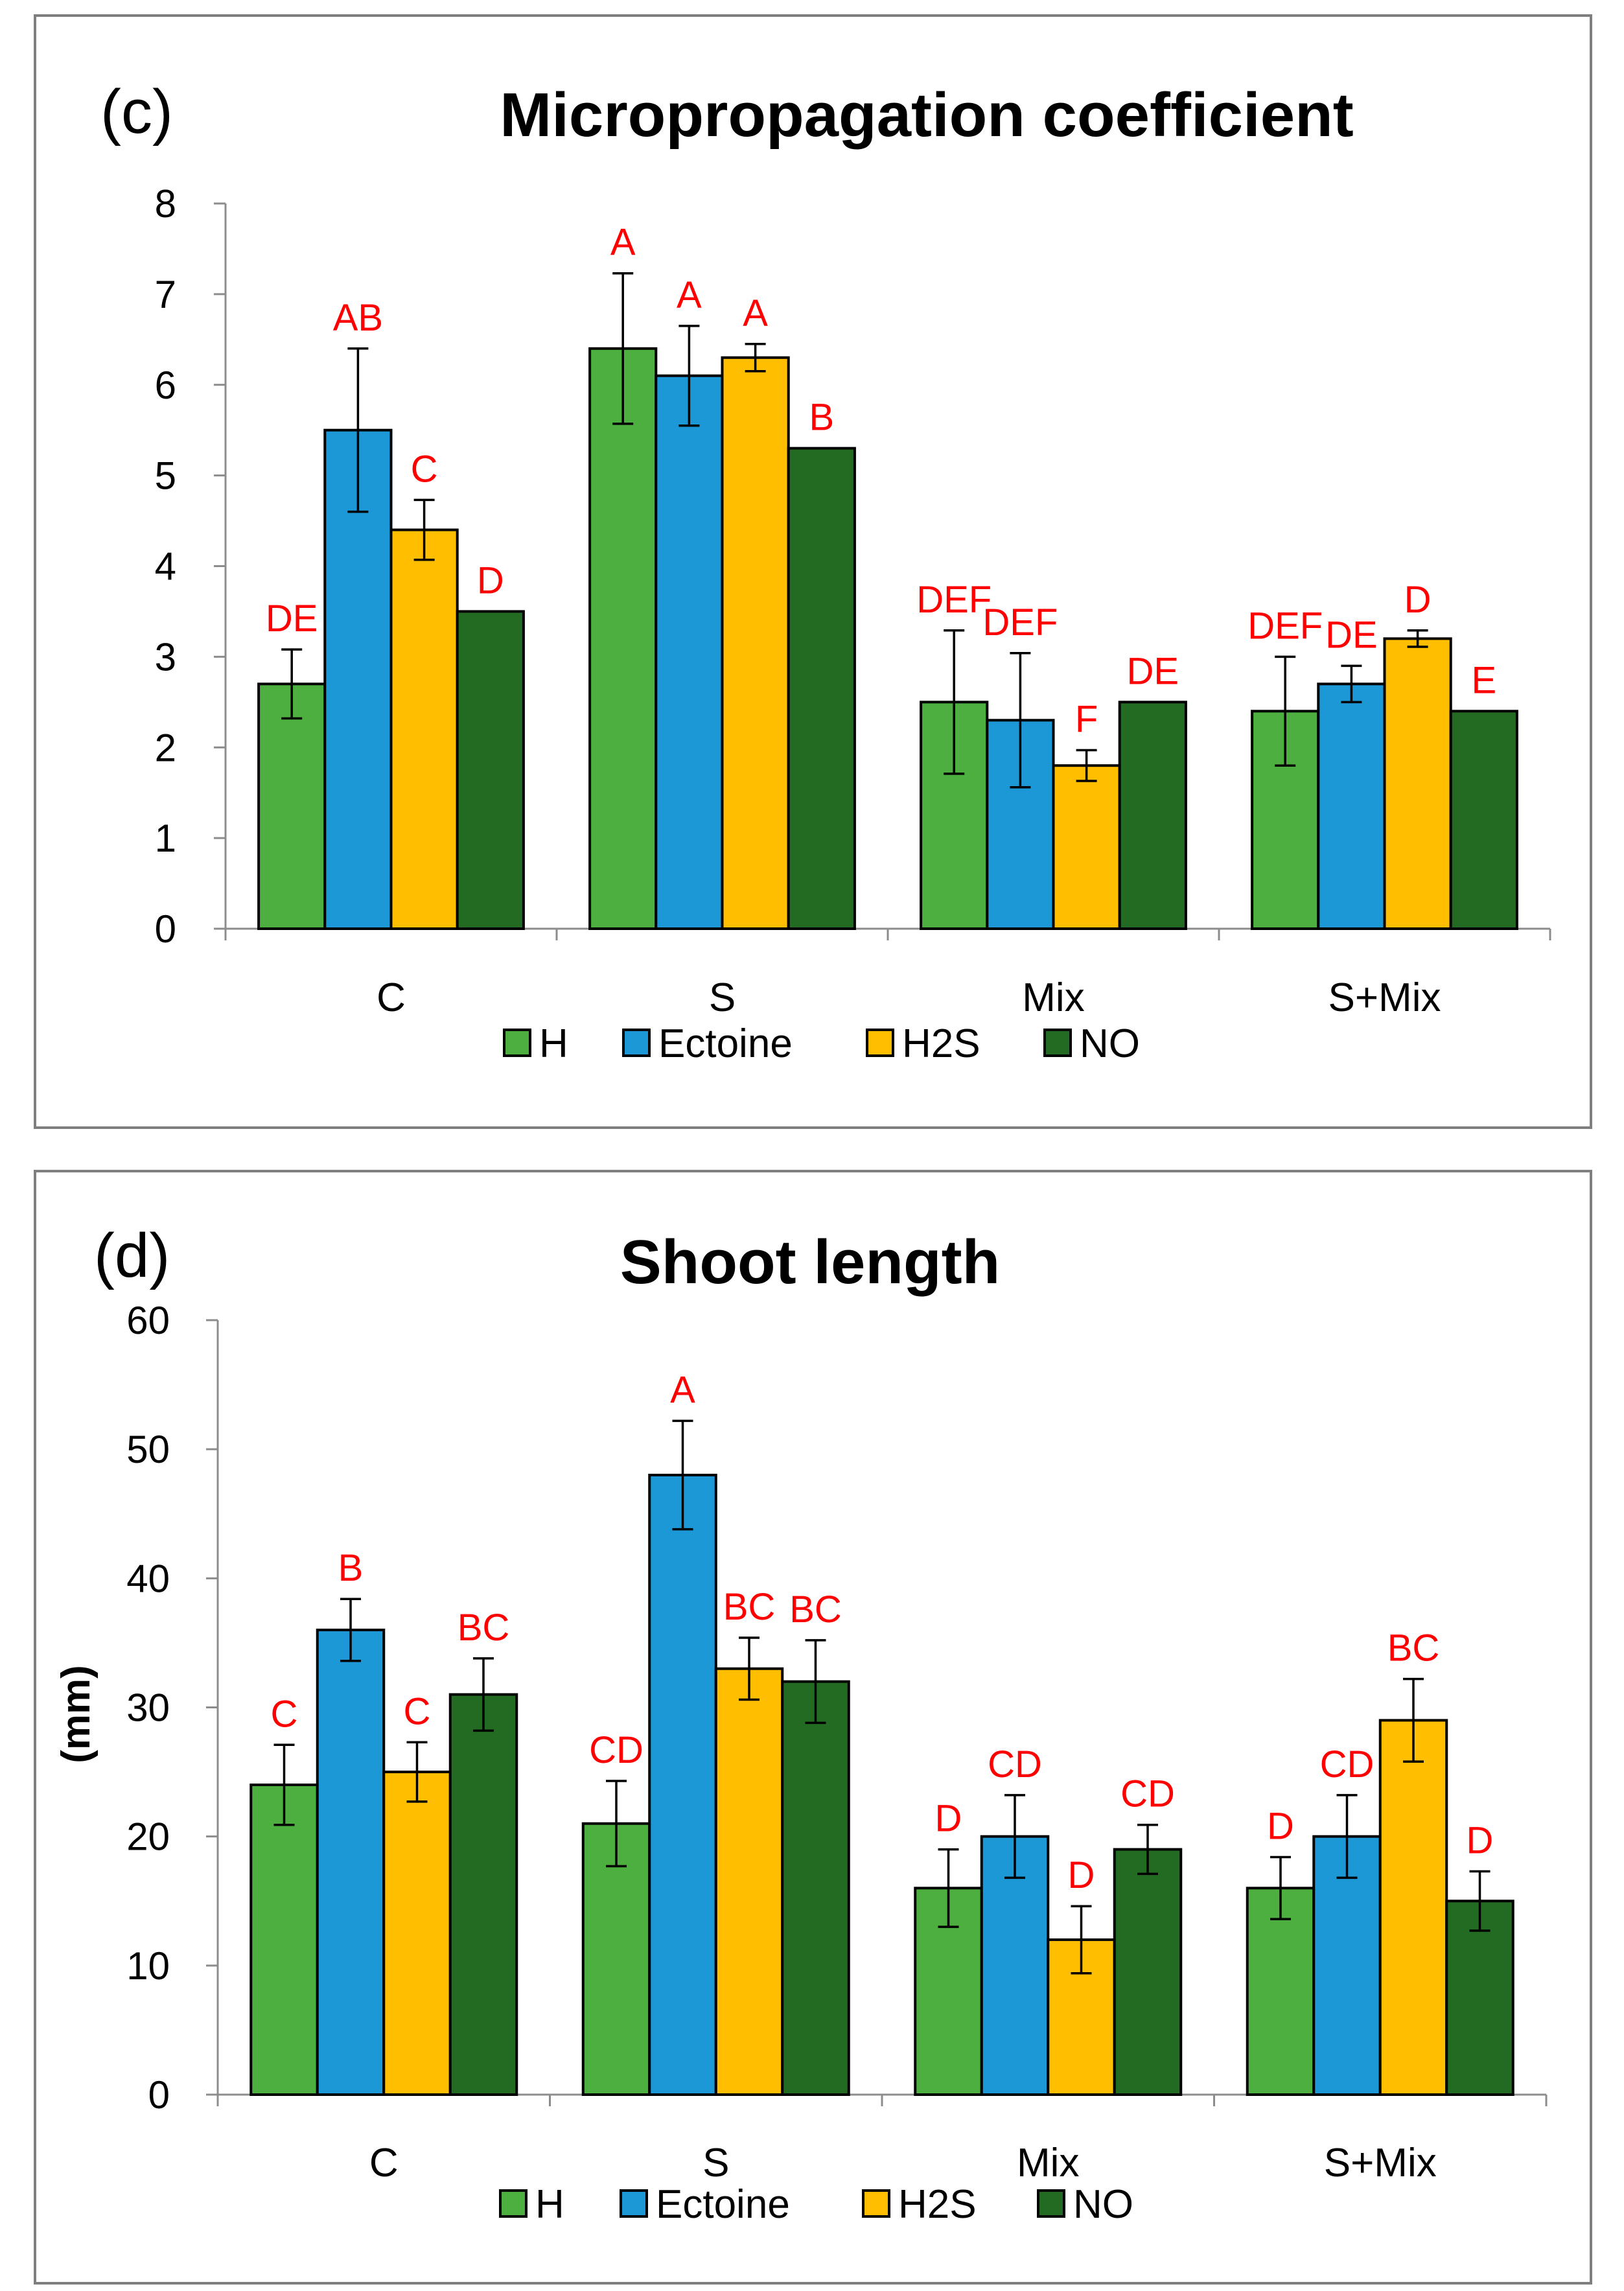 The width and height of the screenshot is (1624, 2291). What do you see at coordinates (1051, 2203) in the screenshot?
I see `legend-swatch-no` at bounding box center [1051, 2203].